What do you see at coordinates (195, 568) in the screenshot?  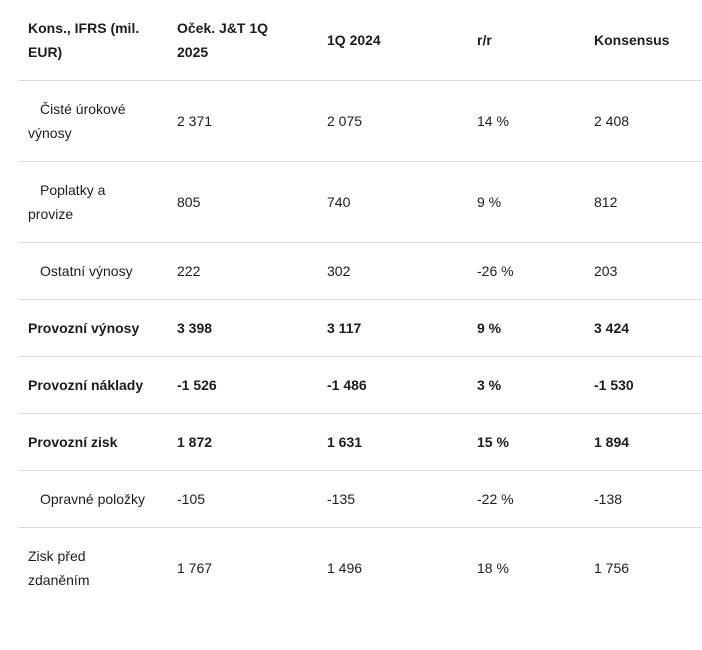 I see `value-cell: 1 767` at bounding box center [195, 568].